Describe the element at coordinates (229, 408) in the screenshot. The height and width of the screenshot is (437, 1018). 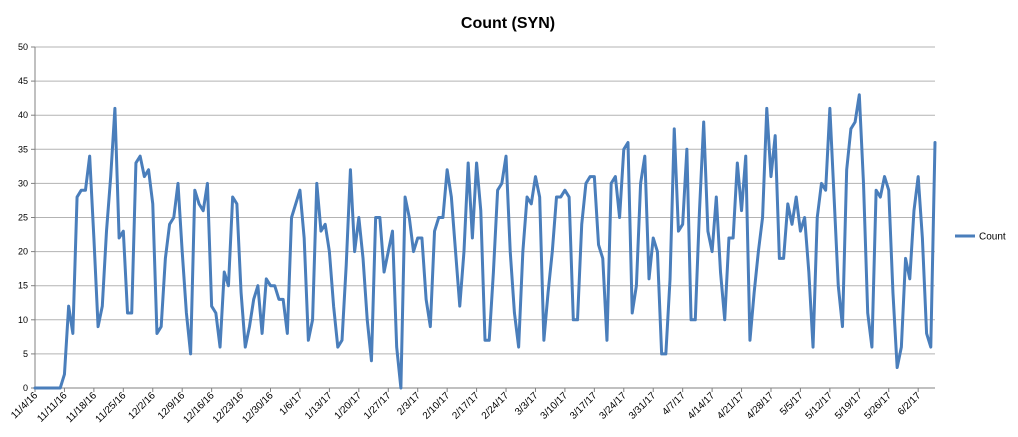
I see `x-tick-label: 12/23/16` at that location.